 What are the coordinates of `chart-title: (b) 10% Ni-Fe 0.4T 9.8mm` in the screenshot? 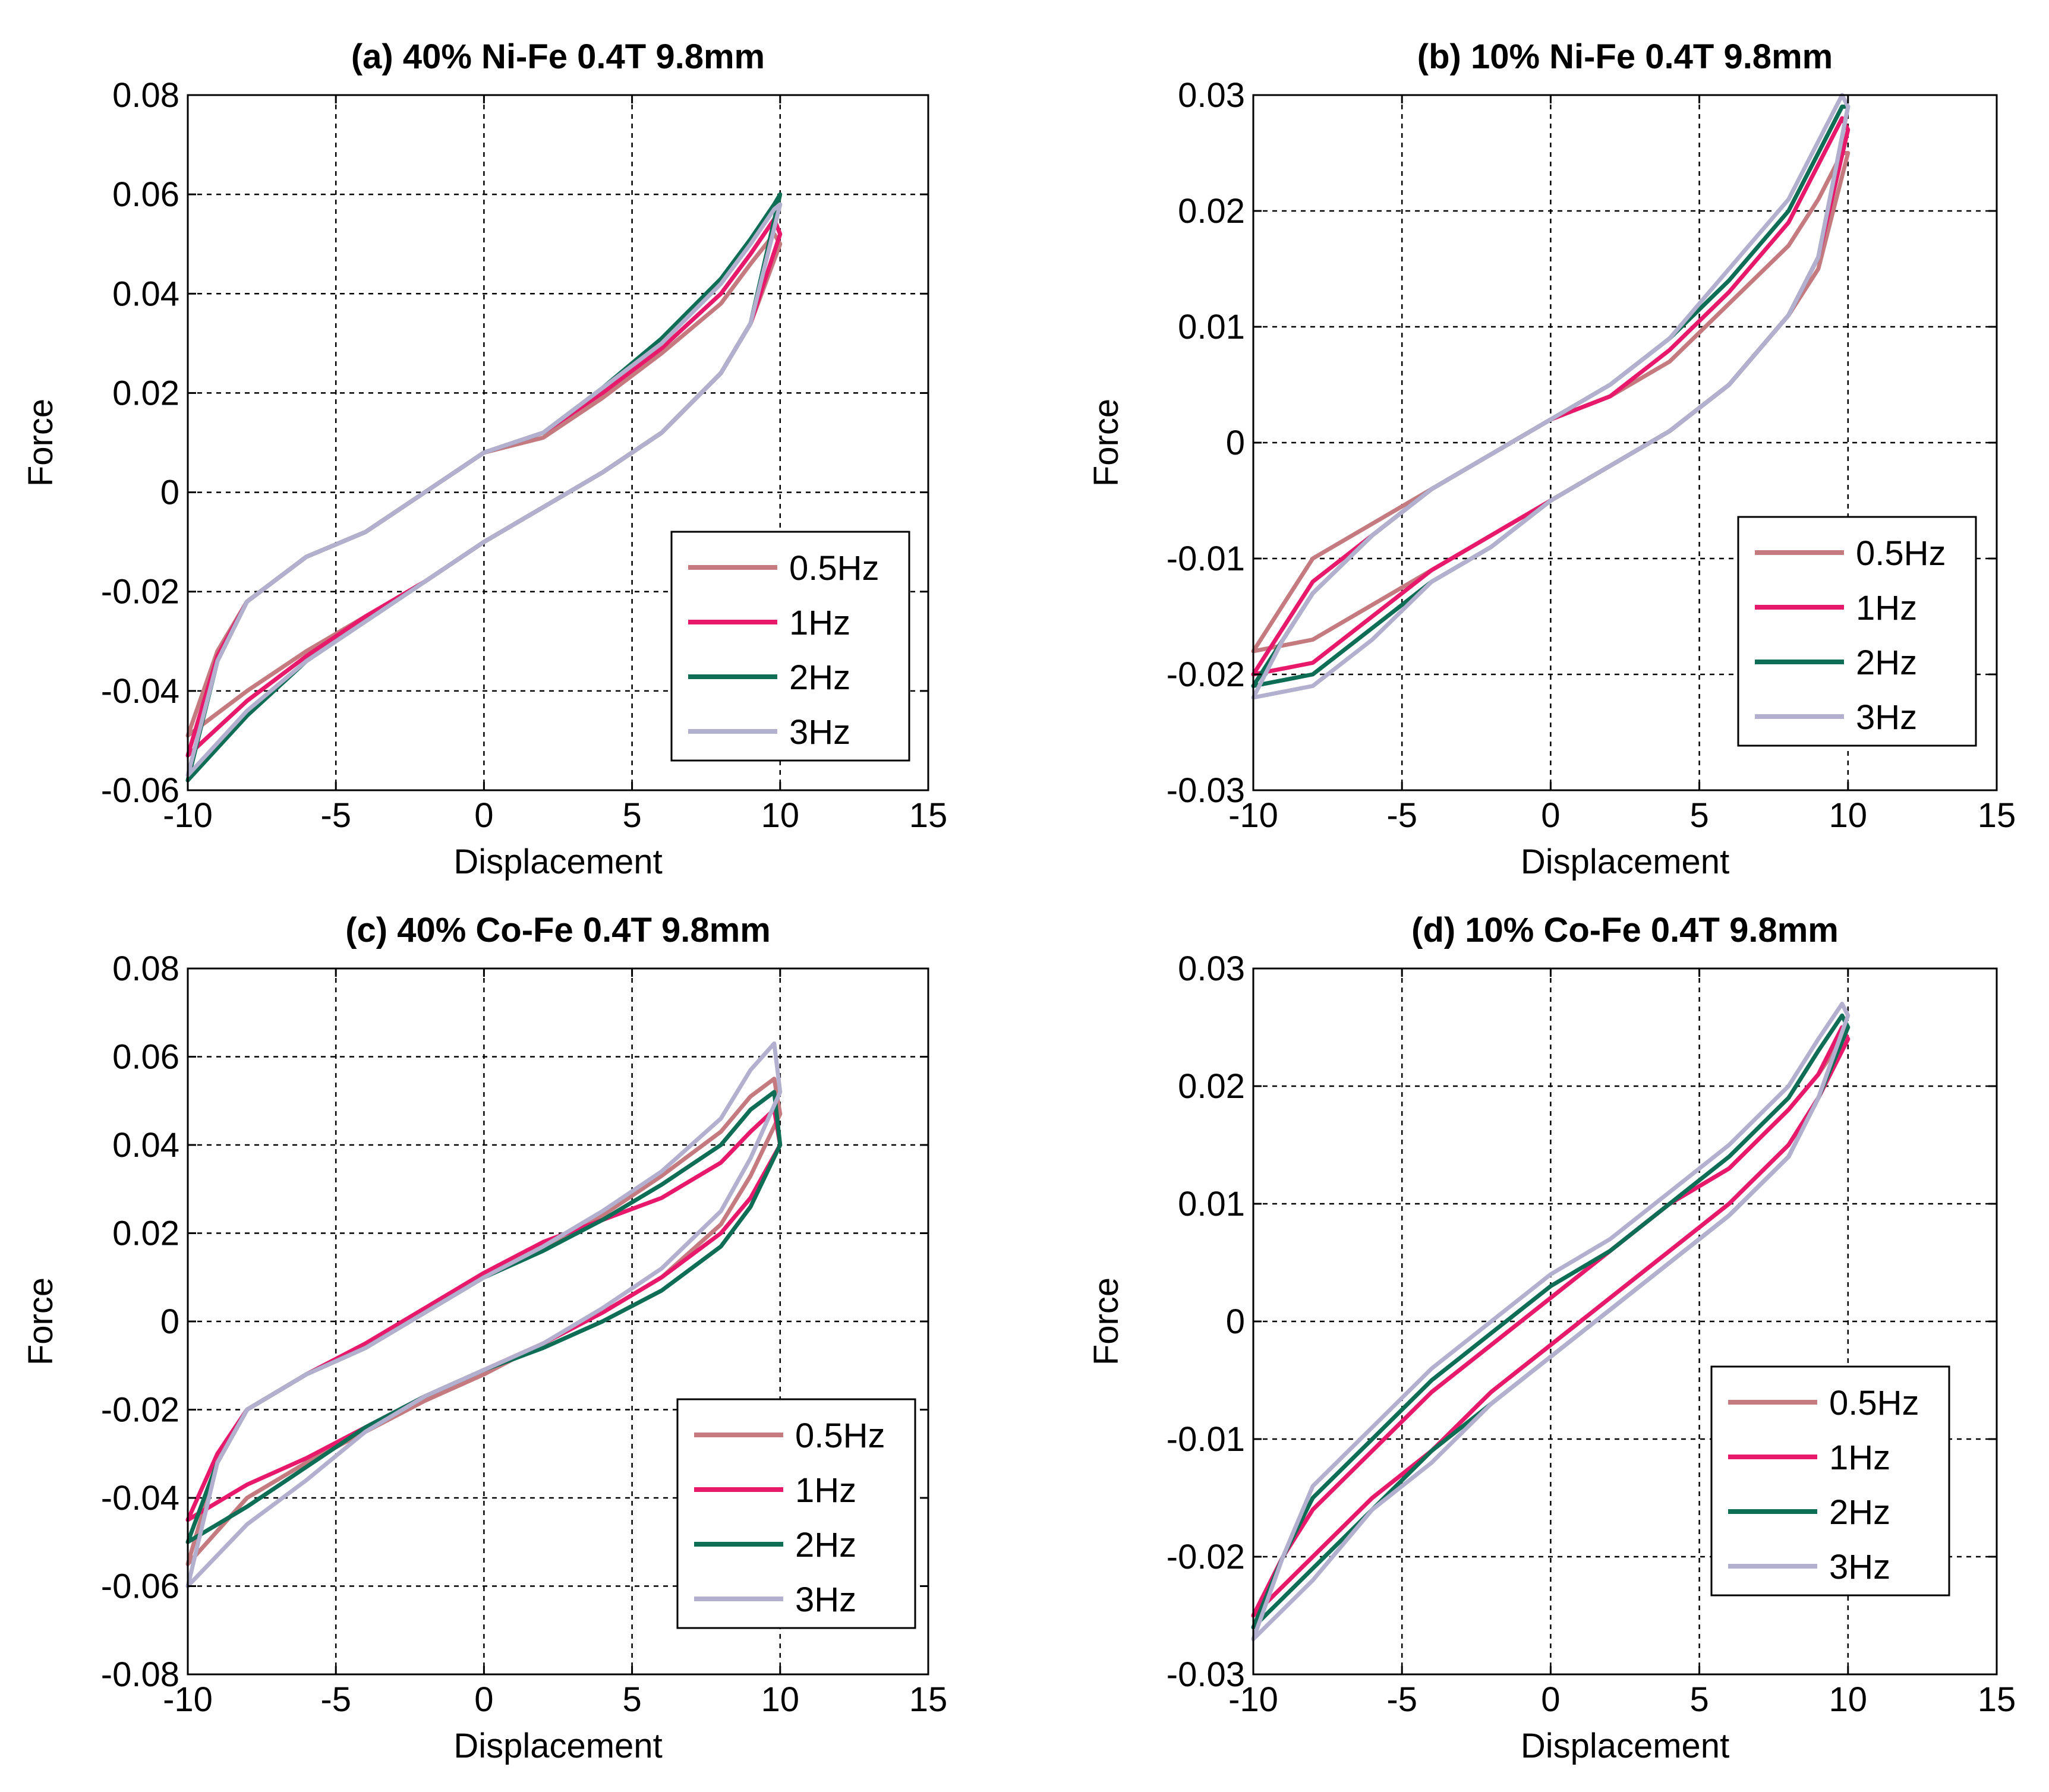 It's located at (1625, 56).